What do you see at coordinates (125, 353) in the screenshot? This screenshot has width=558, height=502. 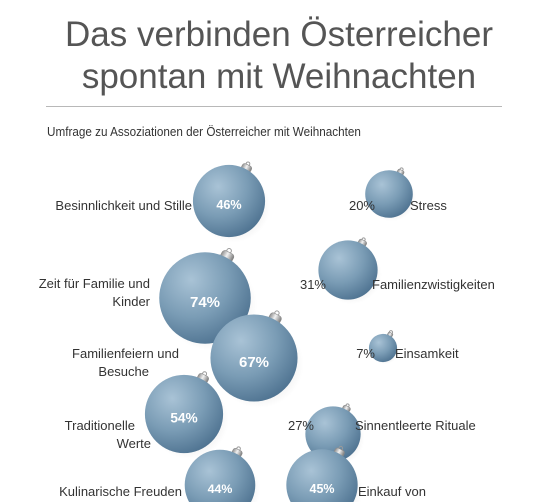 I see `category-label: Familienfeiern und` at bounding box center [125, 353].